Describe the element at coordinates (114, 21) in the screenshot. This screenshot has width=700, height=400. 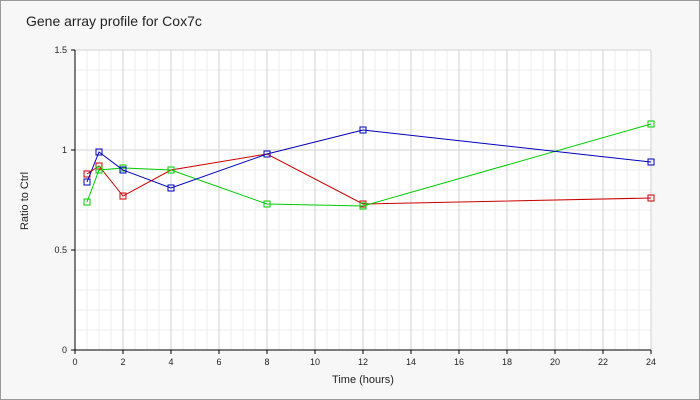
I see `chart-title: Gene array profile for Cox7c` at that location.